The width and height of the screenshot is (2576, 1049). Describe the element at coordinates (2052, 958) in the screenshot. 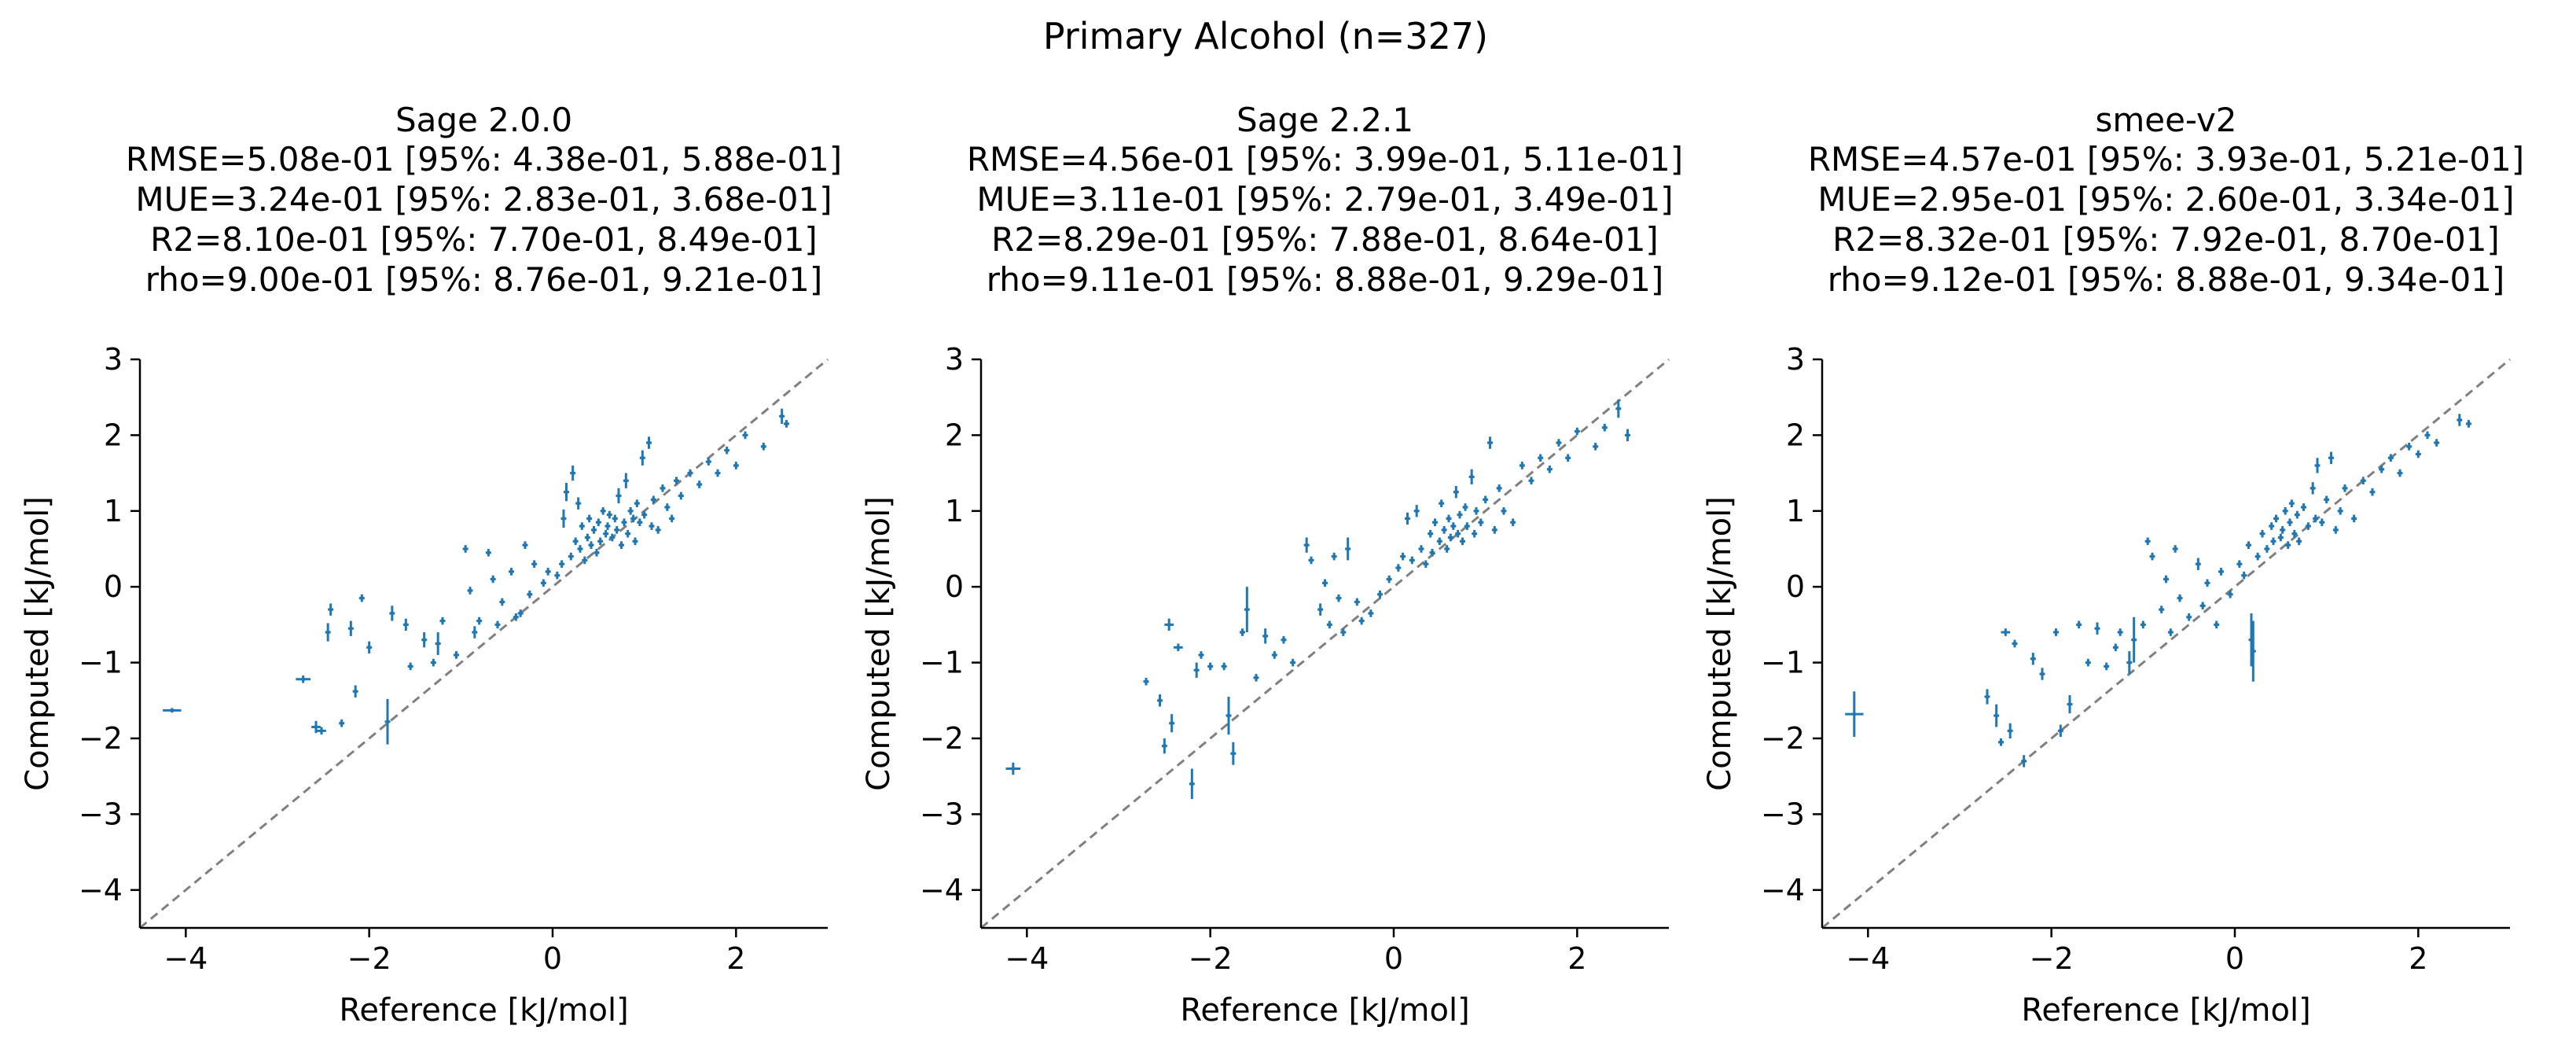

I see `x-tick-label: −2` at that location.